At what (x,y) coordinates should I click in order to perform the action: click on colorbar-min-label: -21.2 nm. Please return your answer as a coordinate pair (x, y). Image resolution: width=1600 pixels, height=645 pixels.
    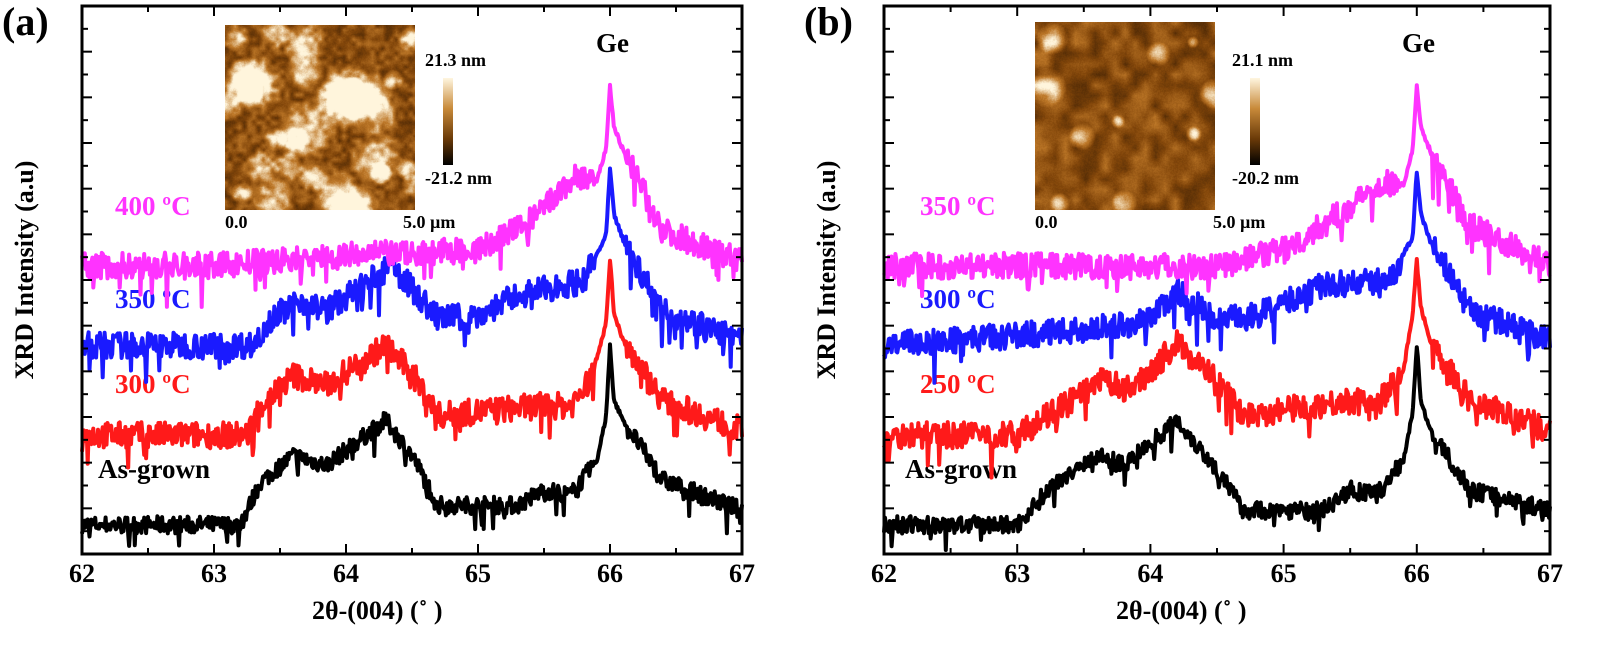
    Looking at the image, I should click on (458, 178).